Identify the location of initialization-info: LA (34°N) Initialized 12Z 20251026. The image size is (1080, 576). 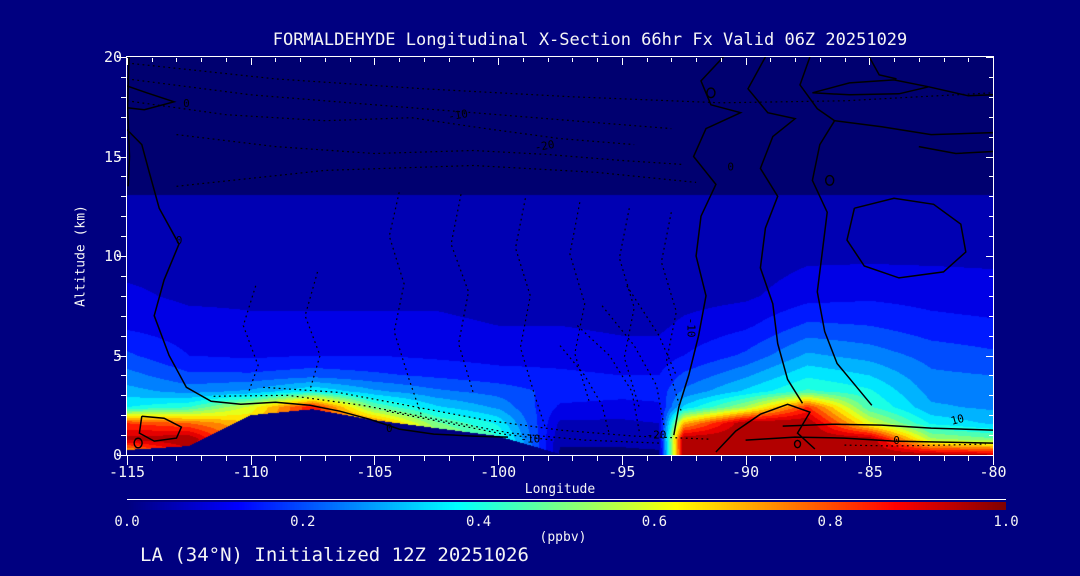
(334, 555).